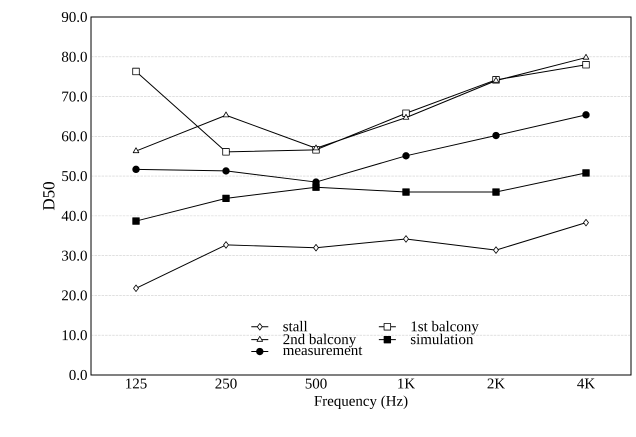  Describe the element at coordinates (361, 402) in the screenshot. I see `x-axis-title: Frequency (Hz)` at that location.